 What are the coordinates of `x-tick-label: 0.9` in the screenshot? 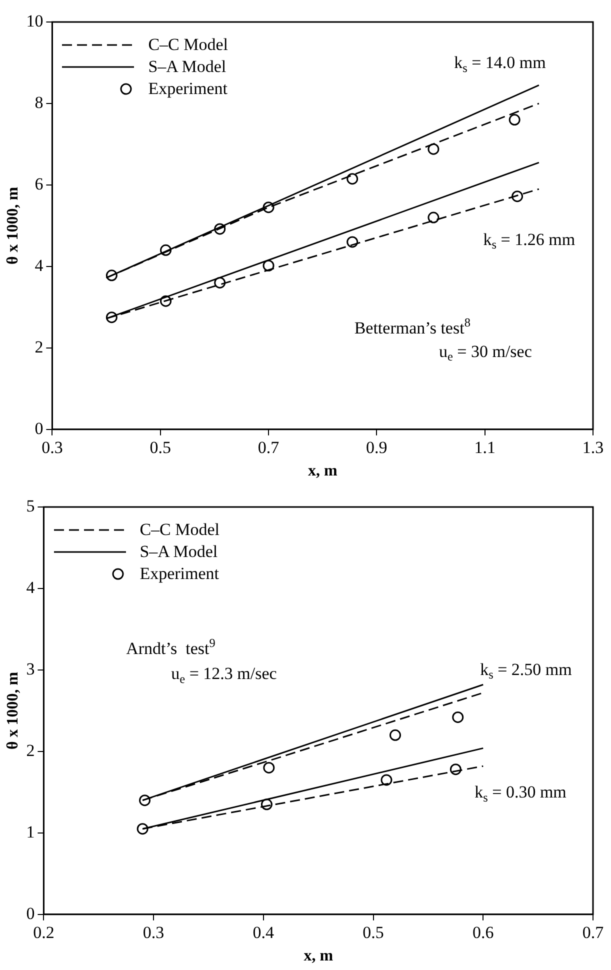 It's located at (377, 448).